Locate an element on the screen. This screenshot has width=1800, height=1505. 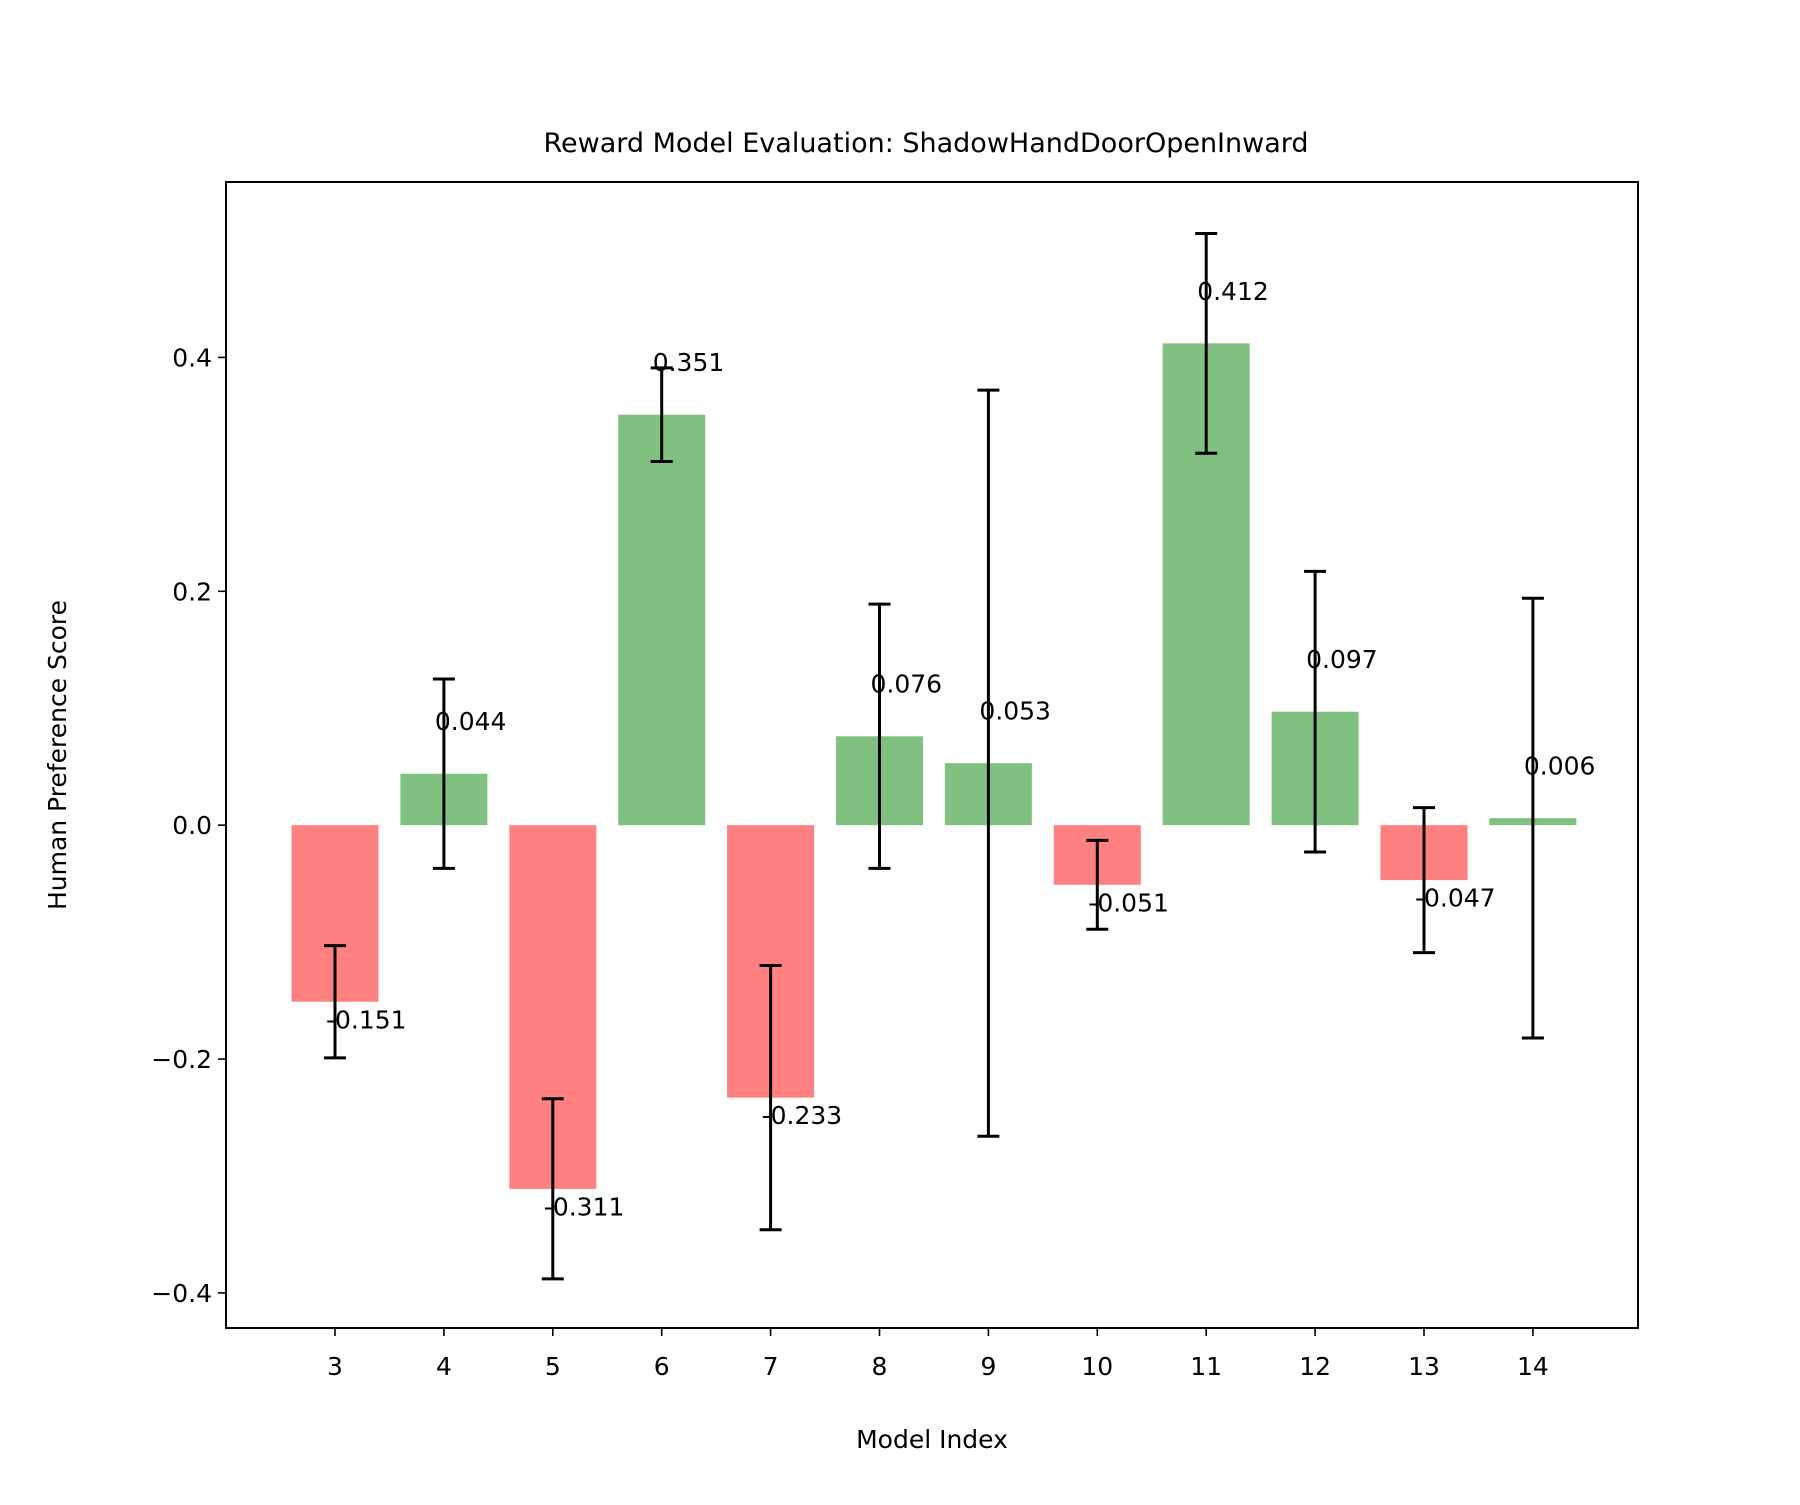
x-tick-label: 7 is located at coordinates (771, 1366).